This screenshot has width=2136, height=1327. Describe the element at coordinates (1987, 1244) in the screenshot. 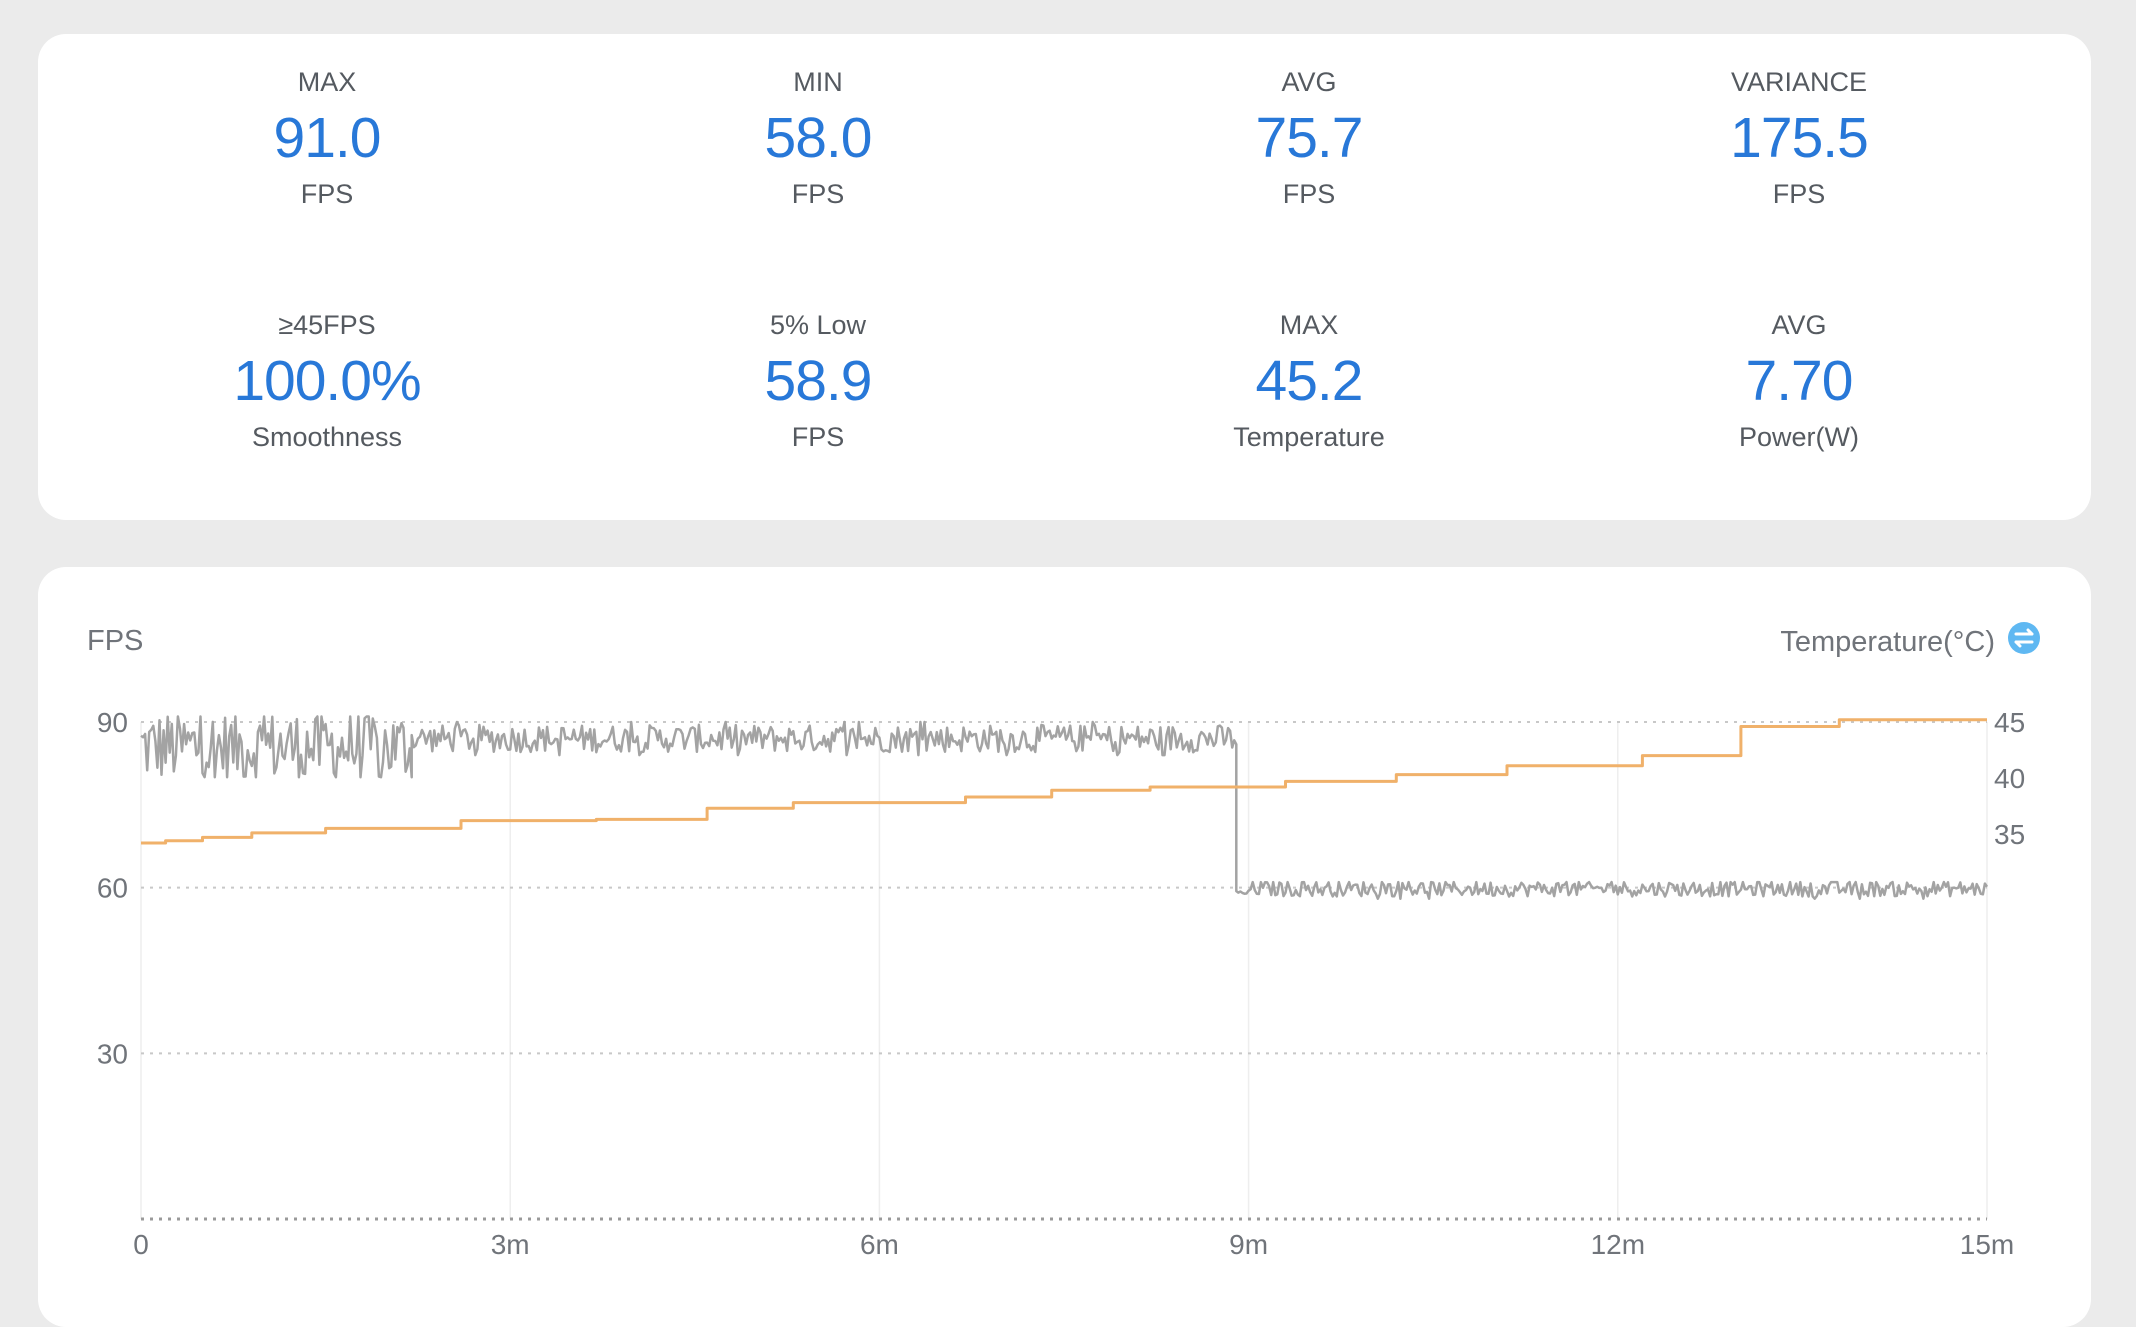

I see `x-tick-label: 15m` at that location.